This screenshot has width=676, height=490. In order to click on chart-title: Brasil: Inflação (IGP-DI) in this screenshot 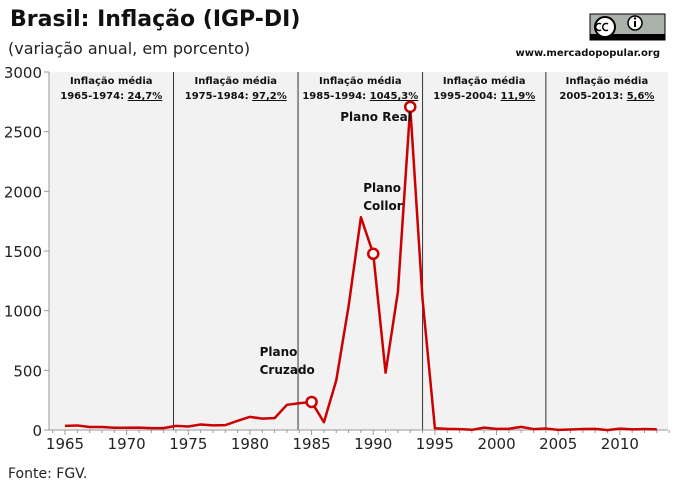, I will do `click(155, 19)`.